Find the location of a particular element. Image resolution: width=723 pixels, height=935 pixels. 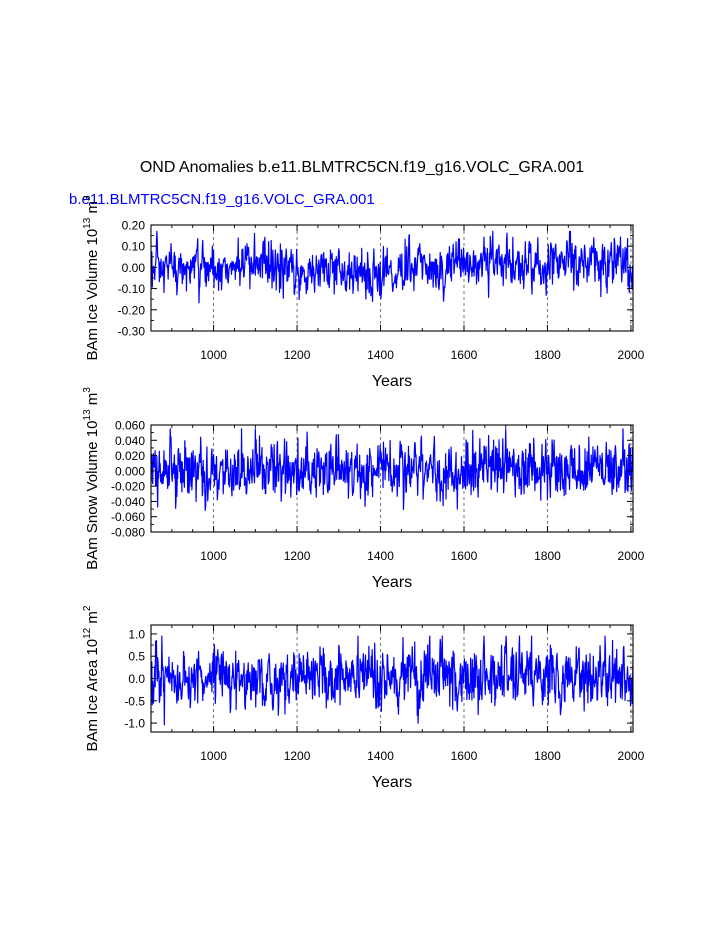

y-tick-label: 0.20 is located at coordinates (134, 226).